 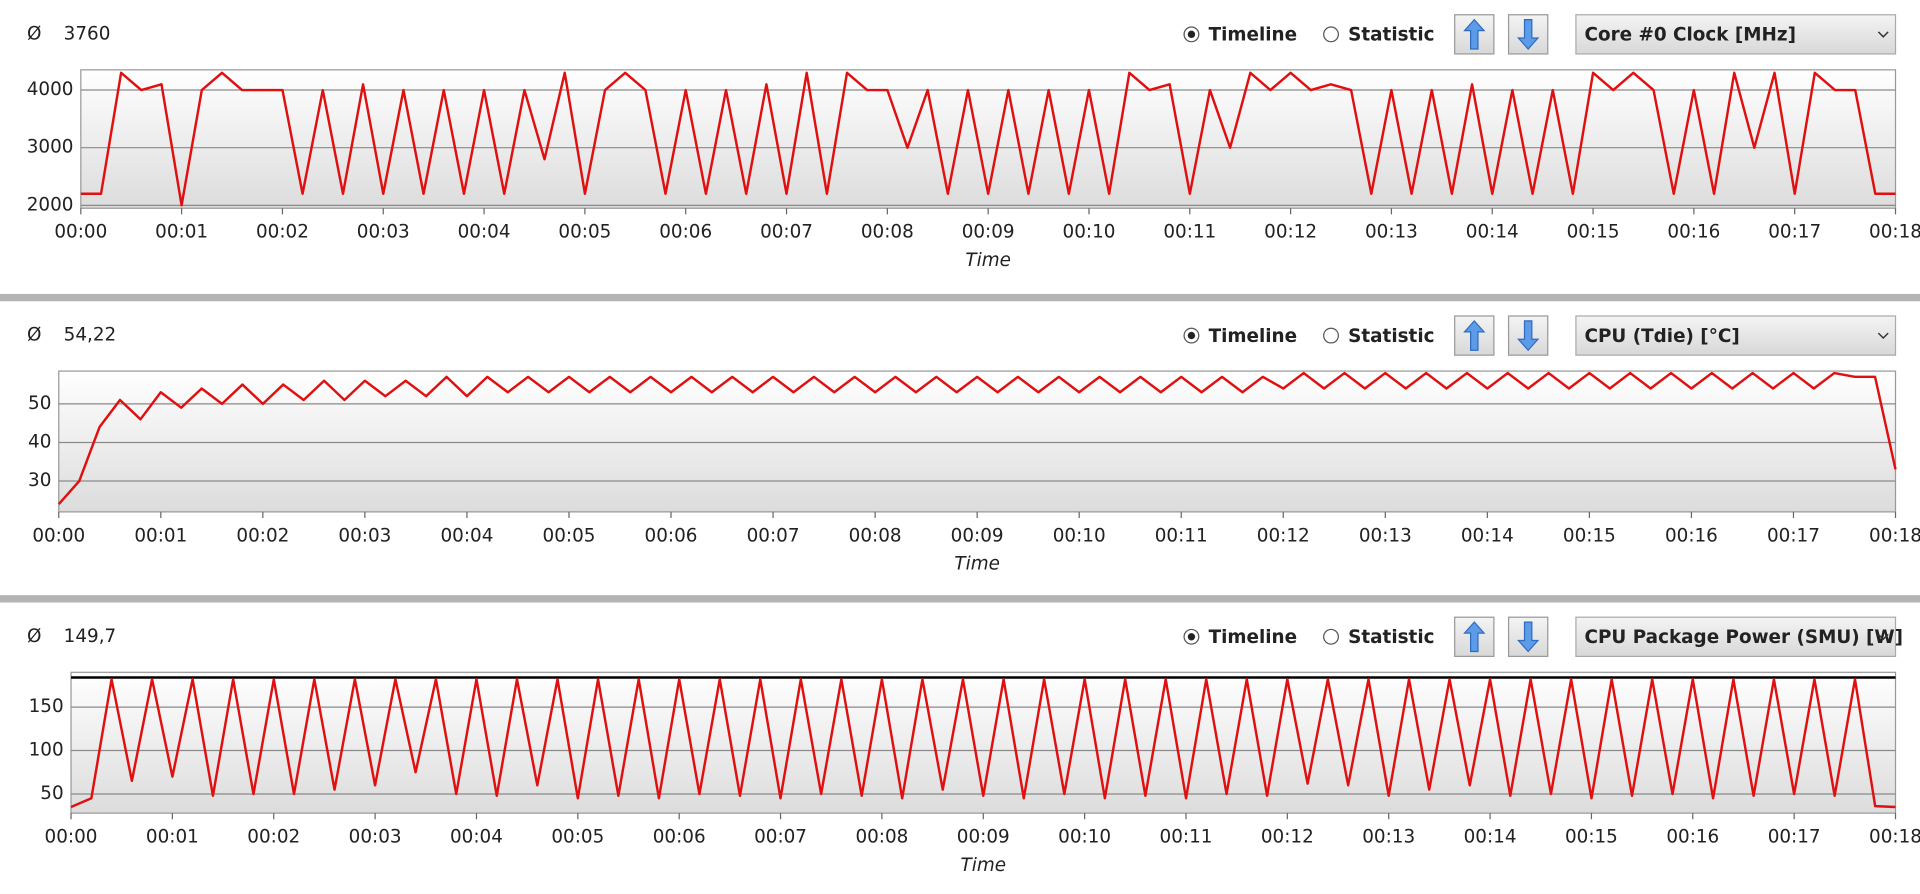 I want to click on y-tick-label: 4000, so click(x=50, y=89).